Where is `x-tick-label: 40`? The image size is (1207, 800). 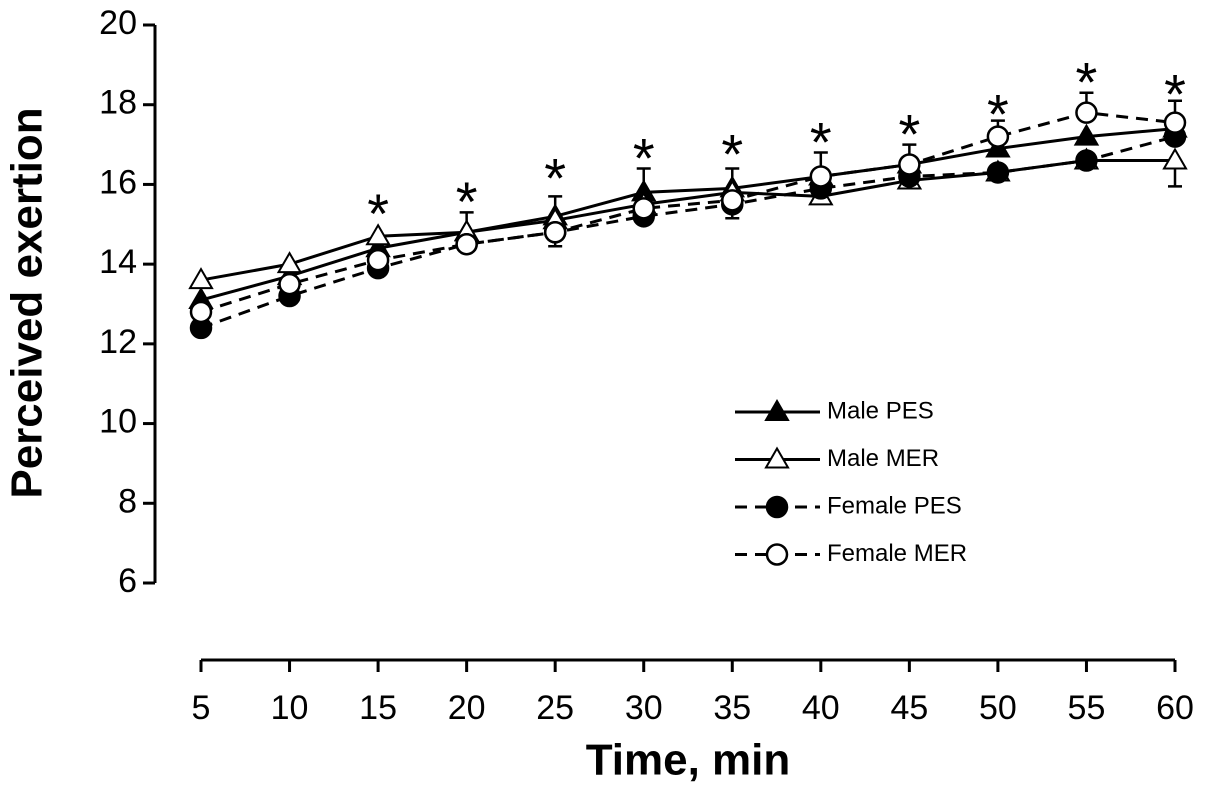
x-tick-label: 40 is located at coordinates (821, 708).